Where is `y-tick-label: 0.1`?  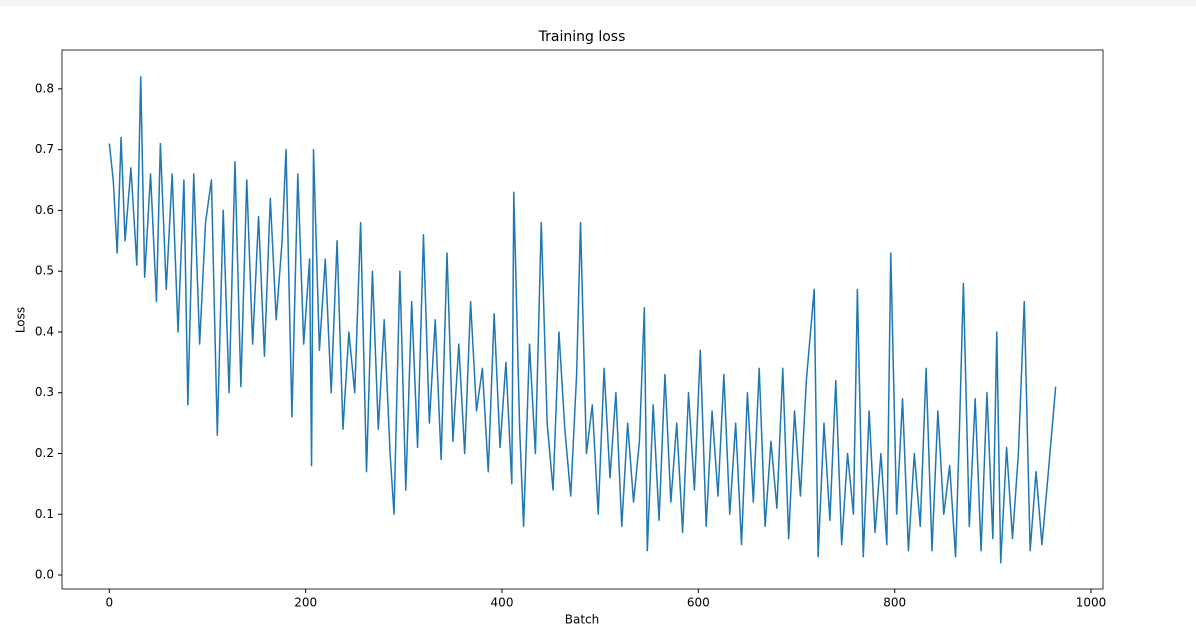 y-tick-label: 0.1 is located at coordinates (44, 514).